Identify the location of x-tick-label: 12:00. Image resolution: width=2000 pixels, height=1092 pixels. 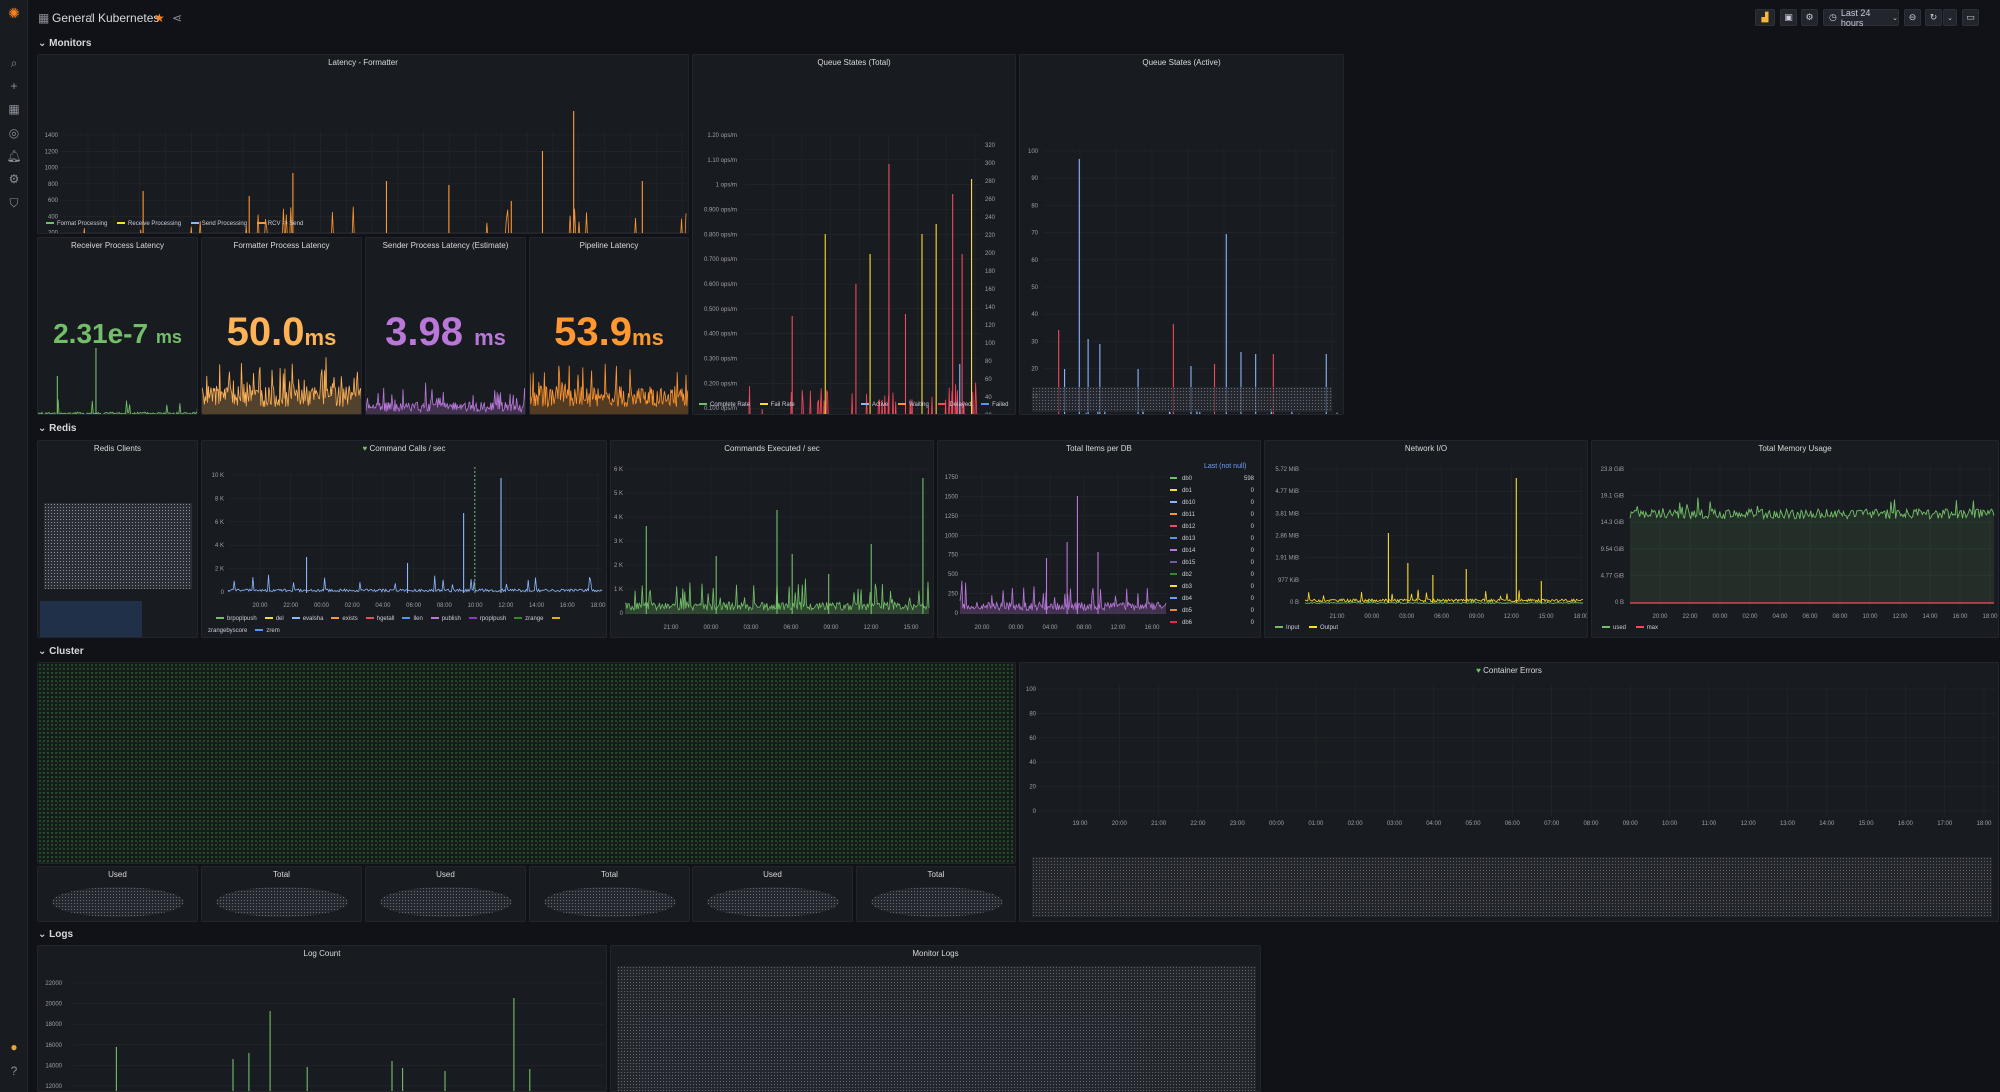
(1118, 628).